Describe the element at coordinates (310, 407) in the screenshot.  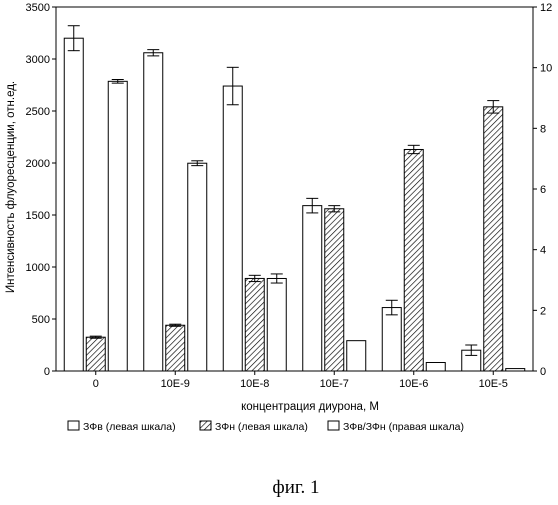
I see `x-axis-title: концентрация диурона, М` at that location.